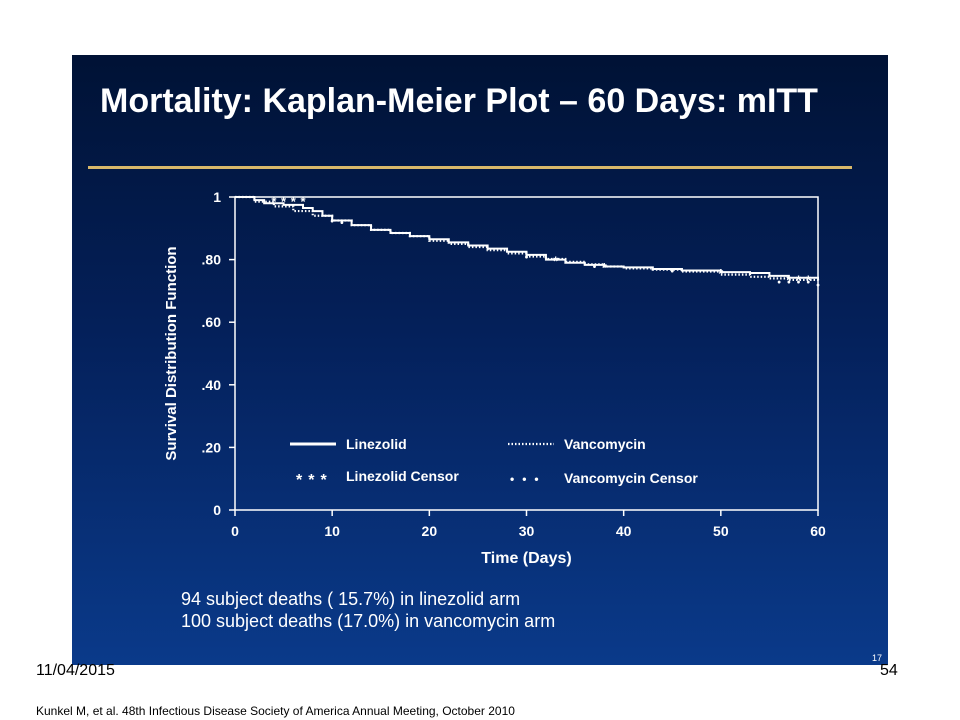 This screenshot has height=720, width=960. Describe the element at coordinates (721, 531) in the screenshot. I see `x-tick-label: 50` at that location.